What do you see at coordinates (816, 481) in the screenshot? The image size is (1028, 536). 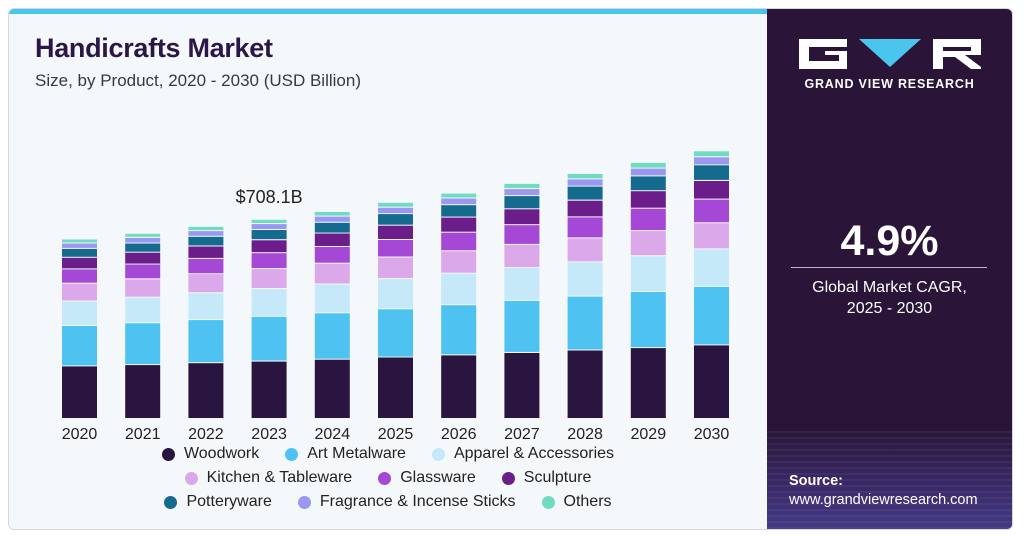 I see `source-label: Source:` at bounding box center [816, 481].